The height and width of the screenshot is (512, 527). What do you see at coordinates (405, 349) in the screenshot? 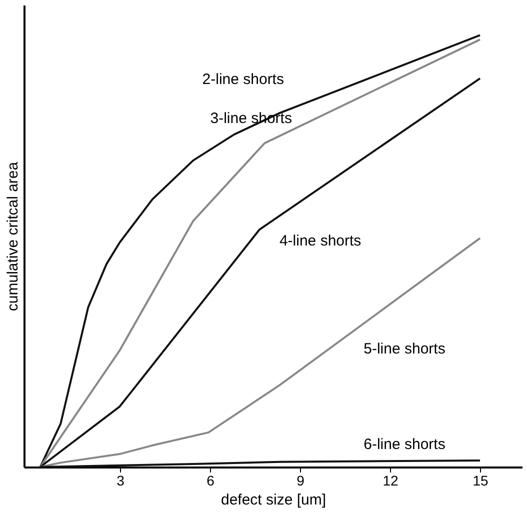
I see `annotation: 5-line shorts` at bounding box center [405, 349].